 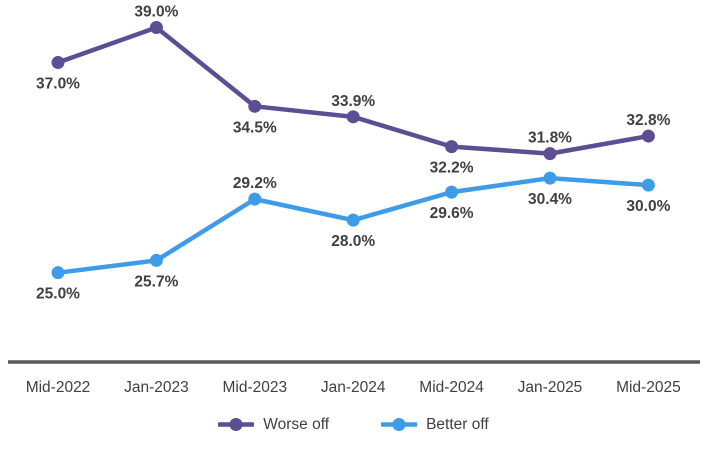 What do you see at coordinates (255, 183) in the screenshot?
I see `better-off-data-label: 29.2%` at bounding box center [255, 183].